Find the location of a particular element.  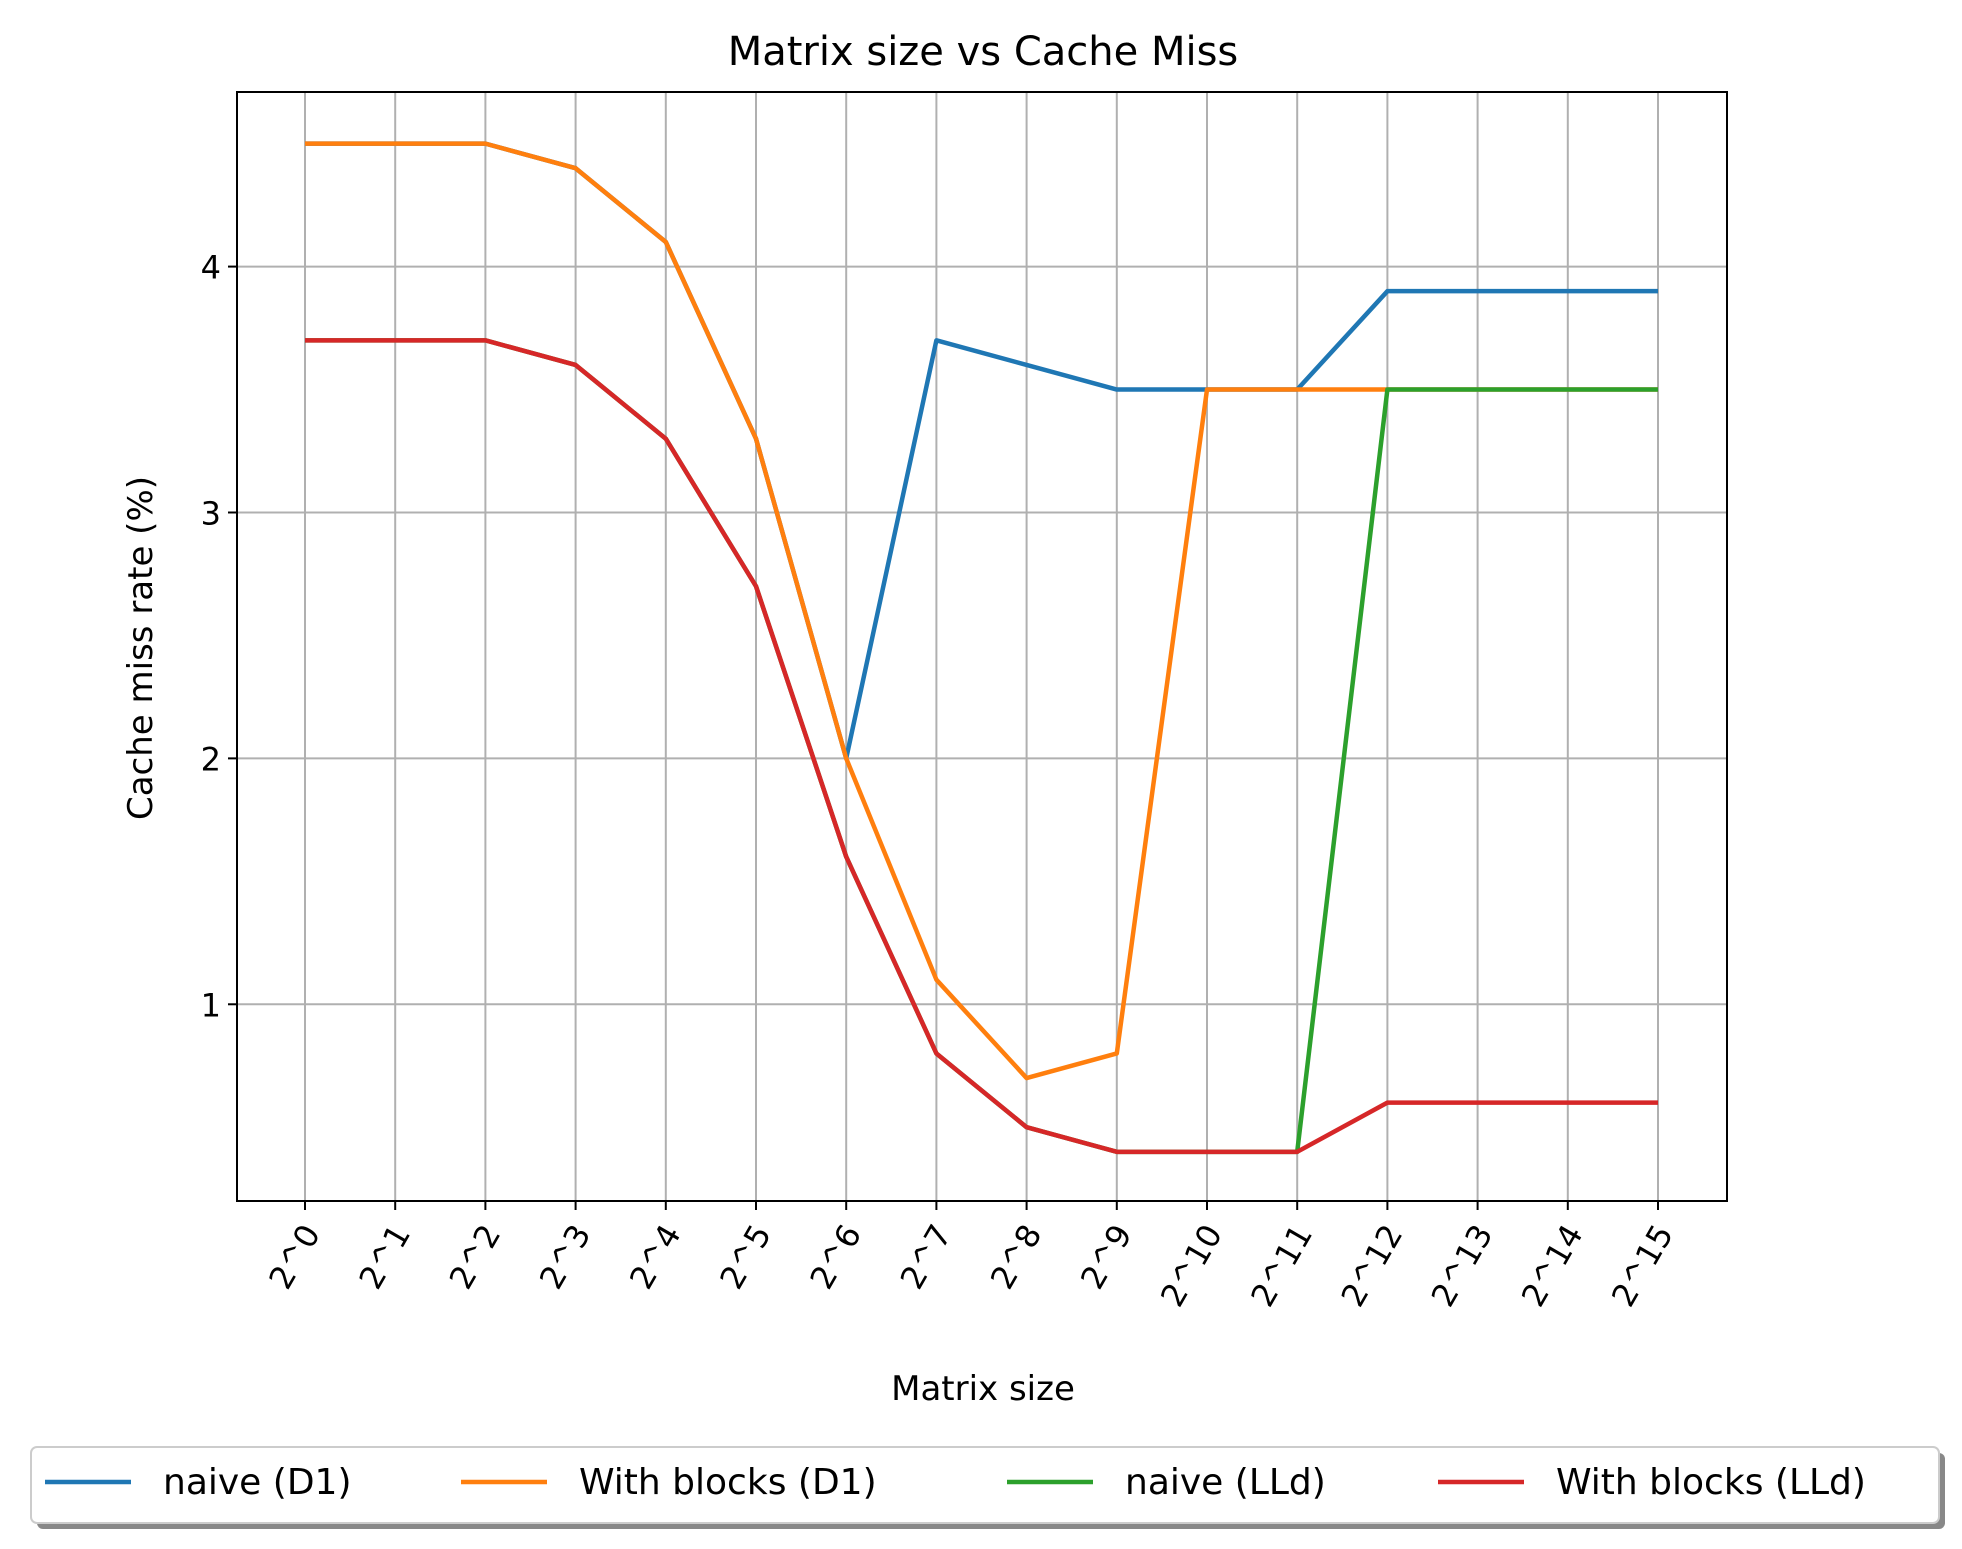

y-tick-label: 2 is located at coordinates (211, 759).